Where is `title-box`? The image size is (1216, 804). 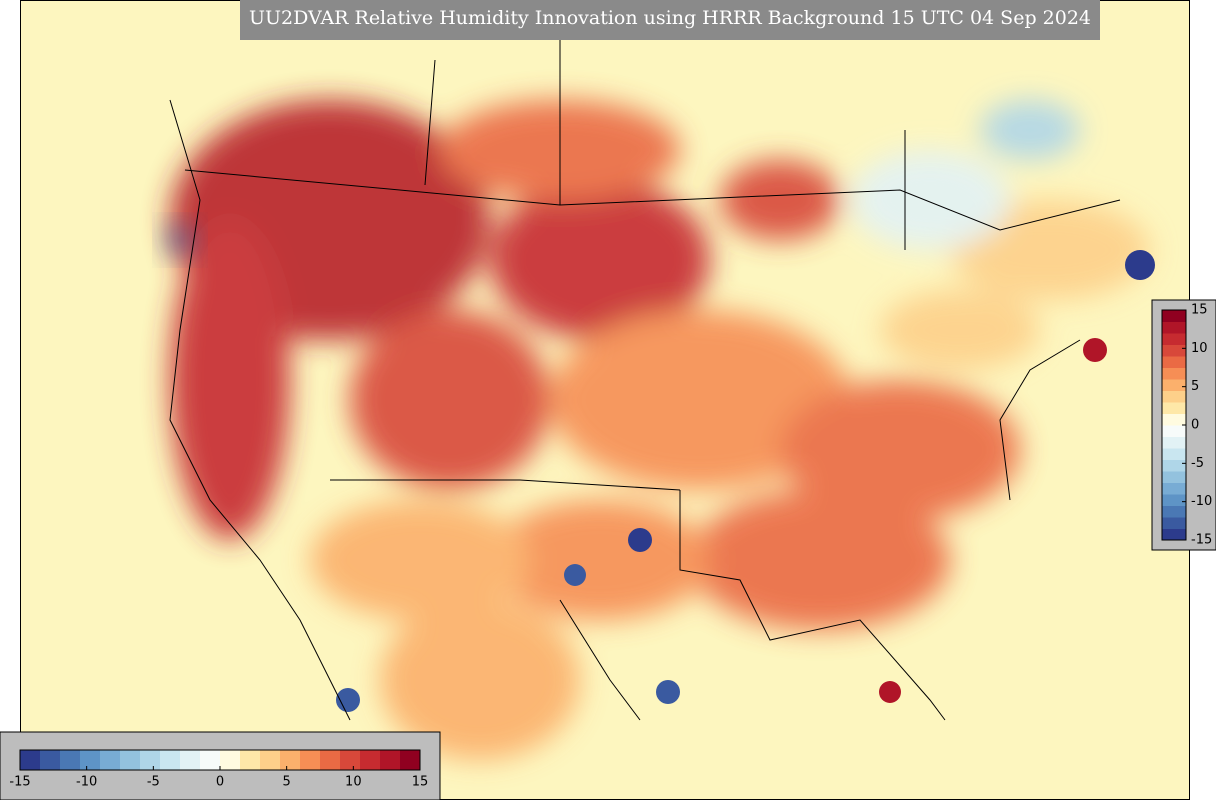 title-box is located at coordinates (670, 20).